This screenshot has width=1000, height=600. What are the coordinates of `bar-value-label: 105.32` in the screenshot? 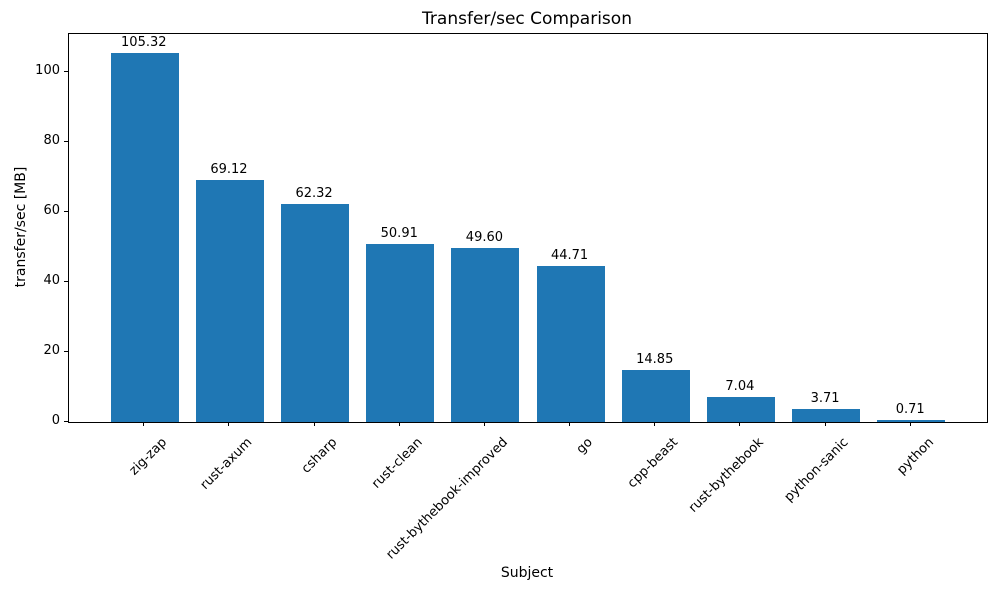 It's located at (144, 43).